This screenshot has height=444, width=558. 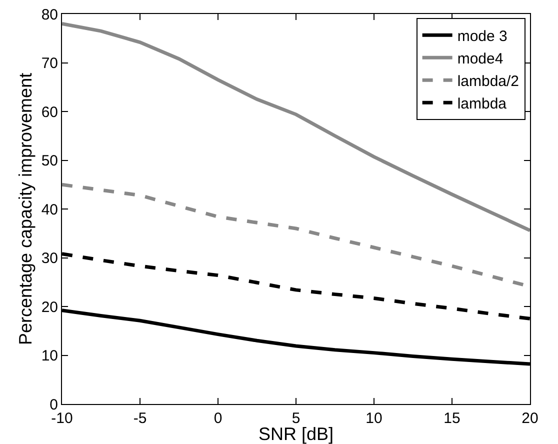 I want to click on legend-label: lambda/2, so click(x=488, y=81).